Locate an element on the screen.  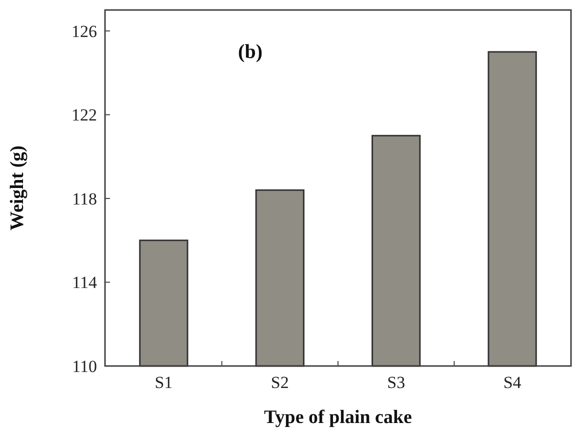
x-tick-label: S4 is located at coordinates (512, 382).